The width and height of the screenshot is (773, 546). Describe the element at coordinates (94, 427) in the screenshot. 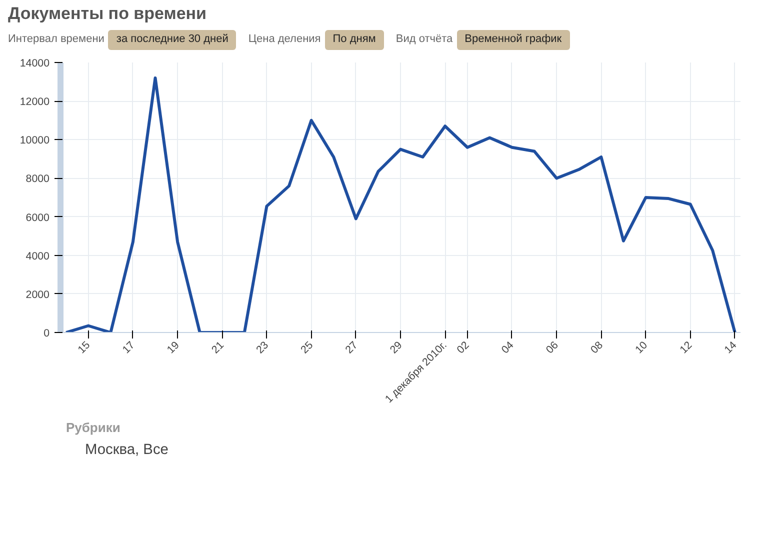

I see `legend-title: Рубрики` at that location.